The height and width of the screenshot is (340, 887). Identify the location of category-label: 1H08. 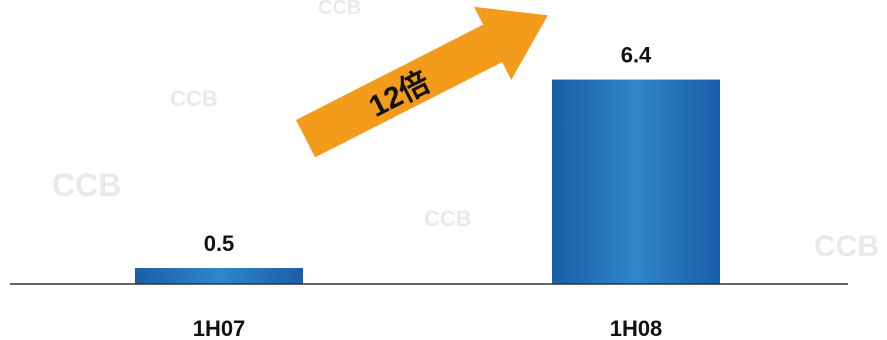
(636, 328).